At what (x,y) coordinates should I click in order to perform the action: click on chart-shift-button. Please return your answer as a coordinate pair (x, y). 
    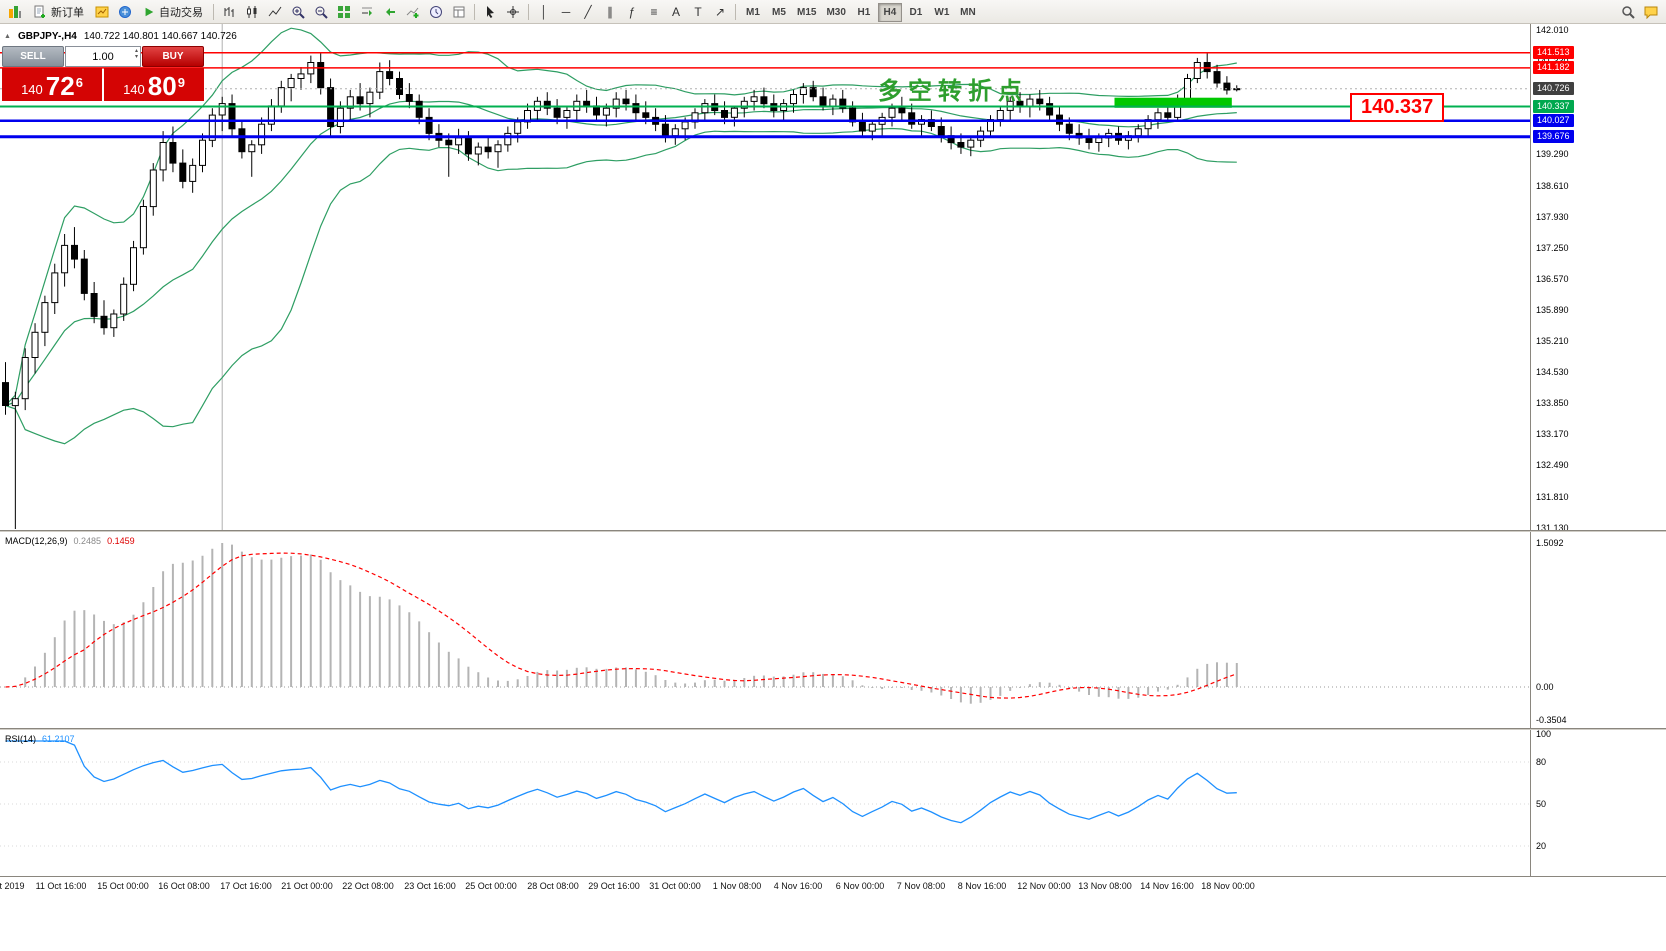
    Looking at the image, I should click on (367, 12).